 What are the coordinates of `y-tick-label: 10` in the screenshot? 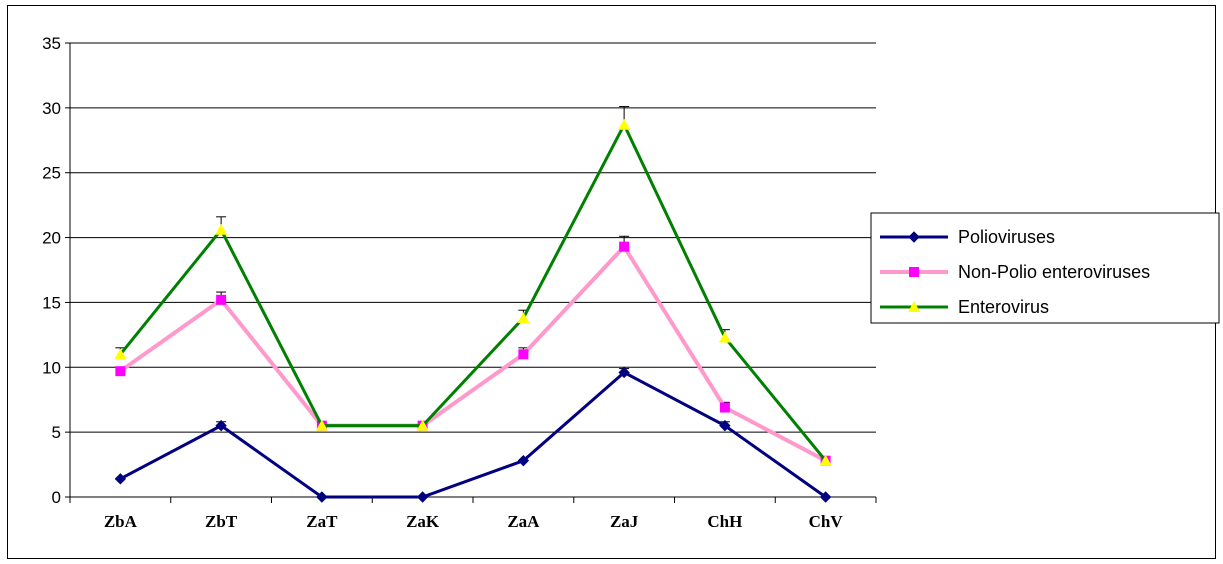 It's located at (51, 367).